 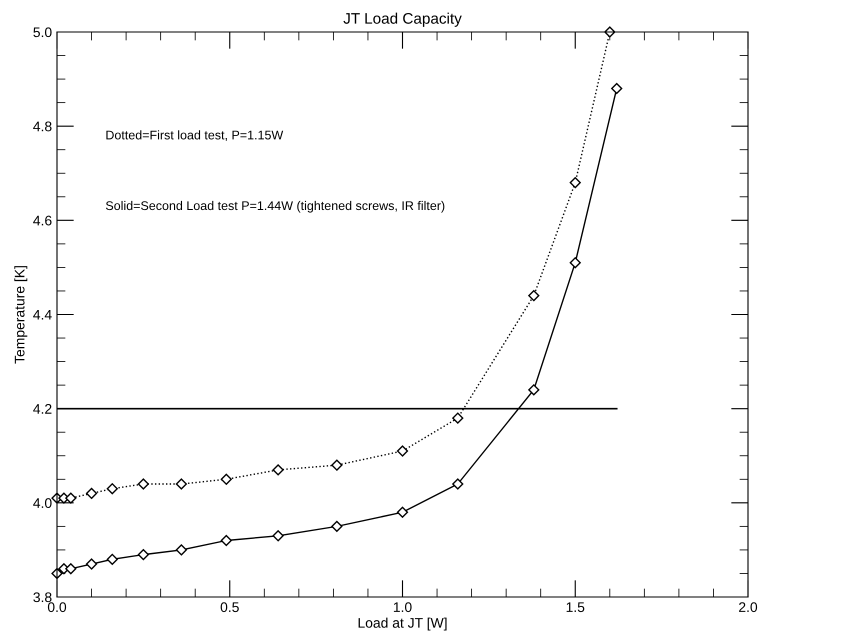 I want to click on y-tick-label: 4.4, so click(x=42, y=315).